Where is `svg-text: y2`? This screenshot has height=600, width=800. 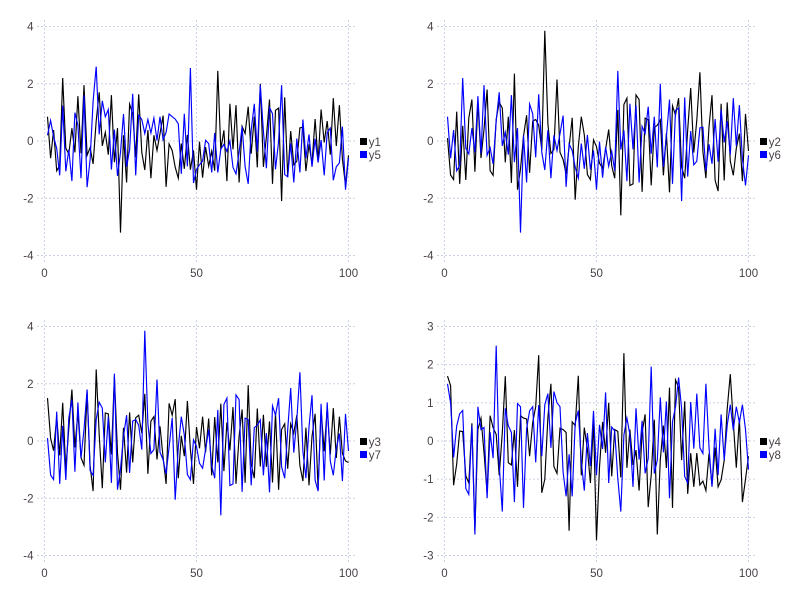 svg-text: y2 is located at coordinates (775, 143).